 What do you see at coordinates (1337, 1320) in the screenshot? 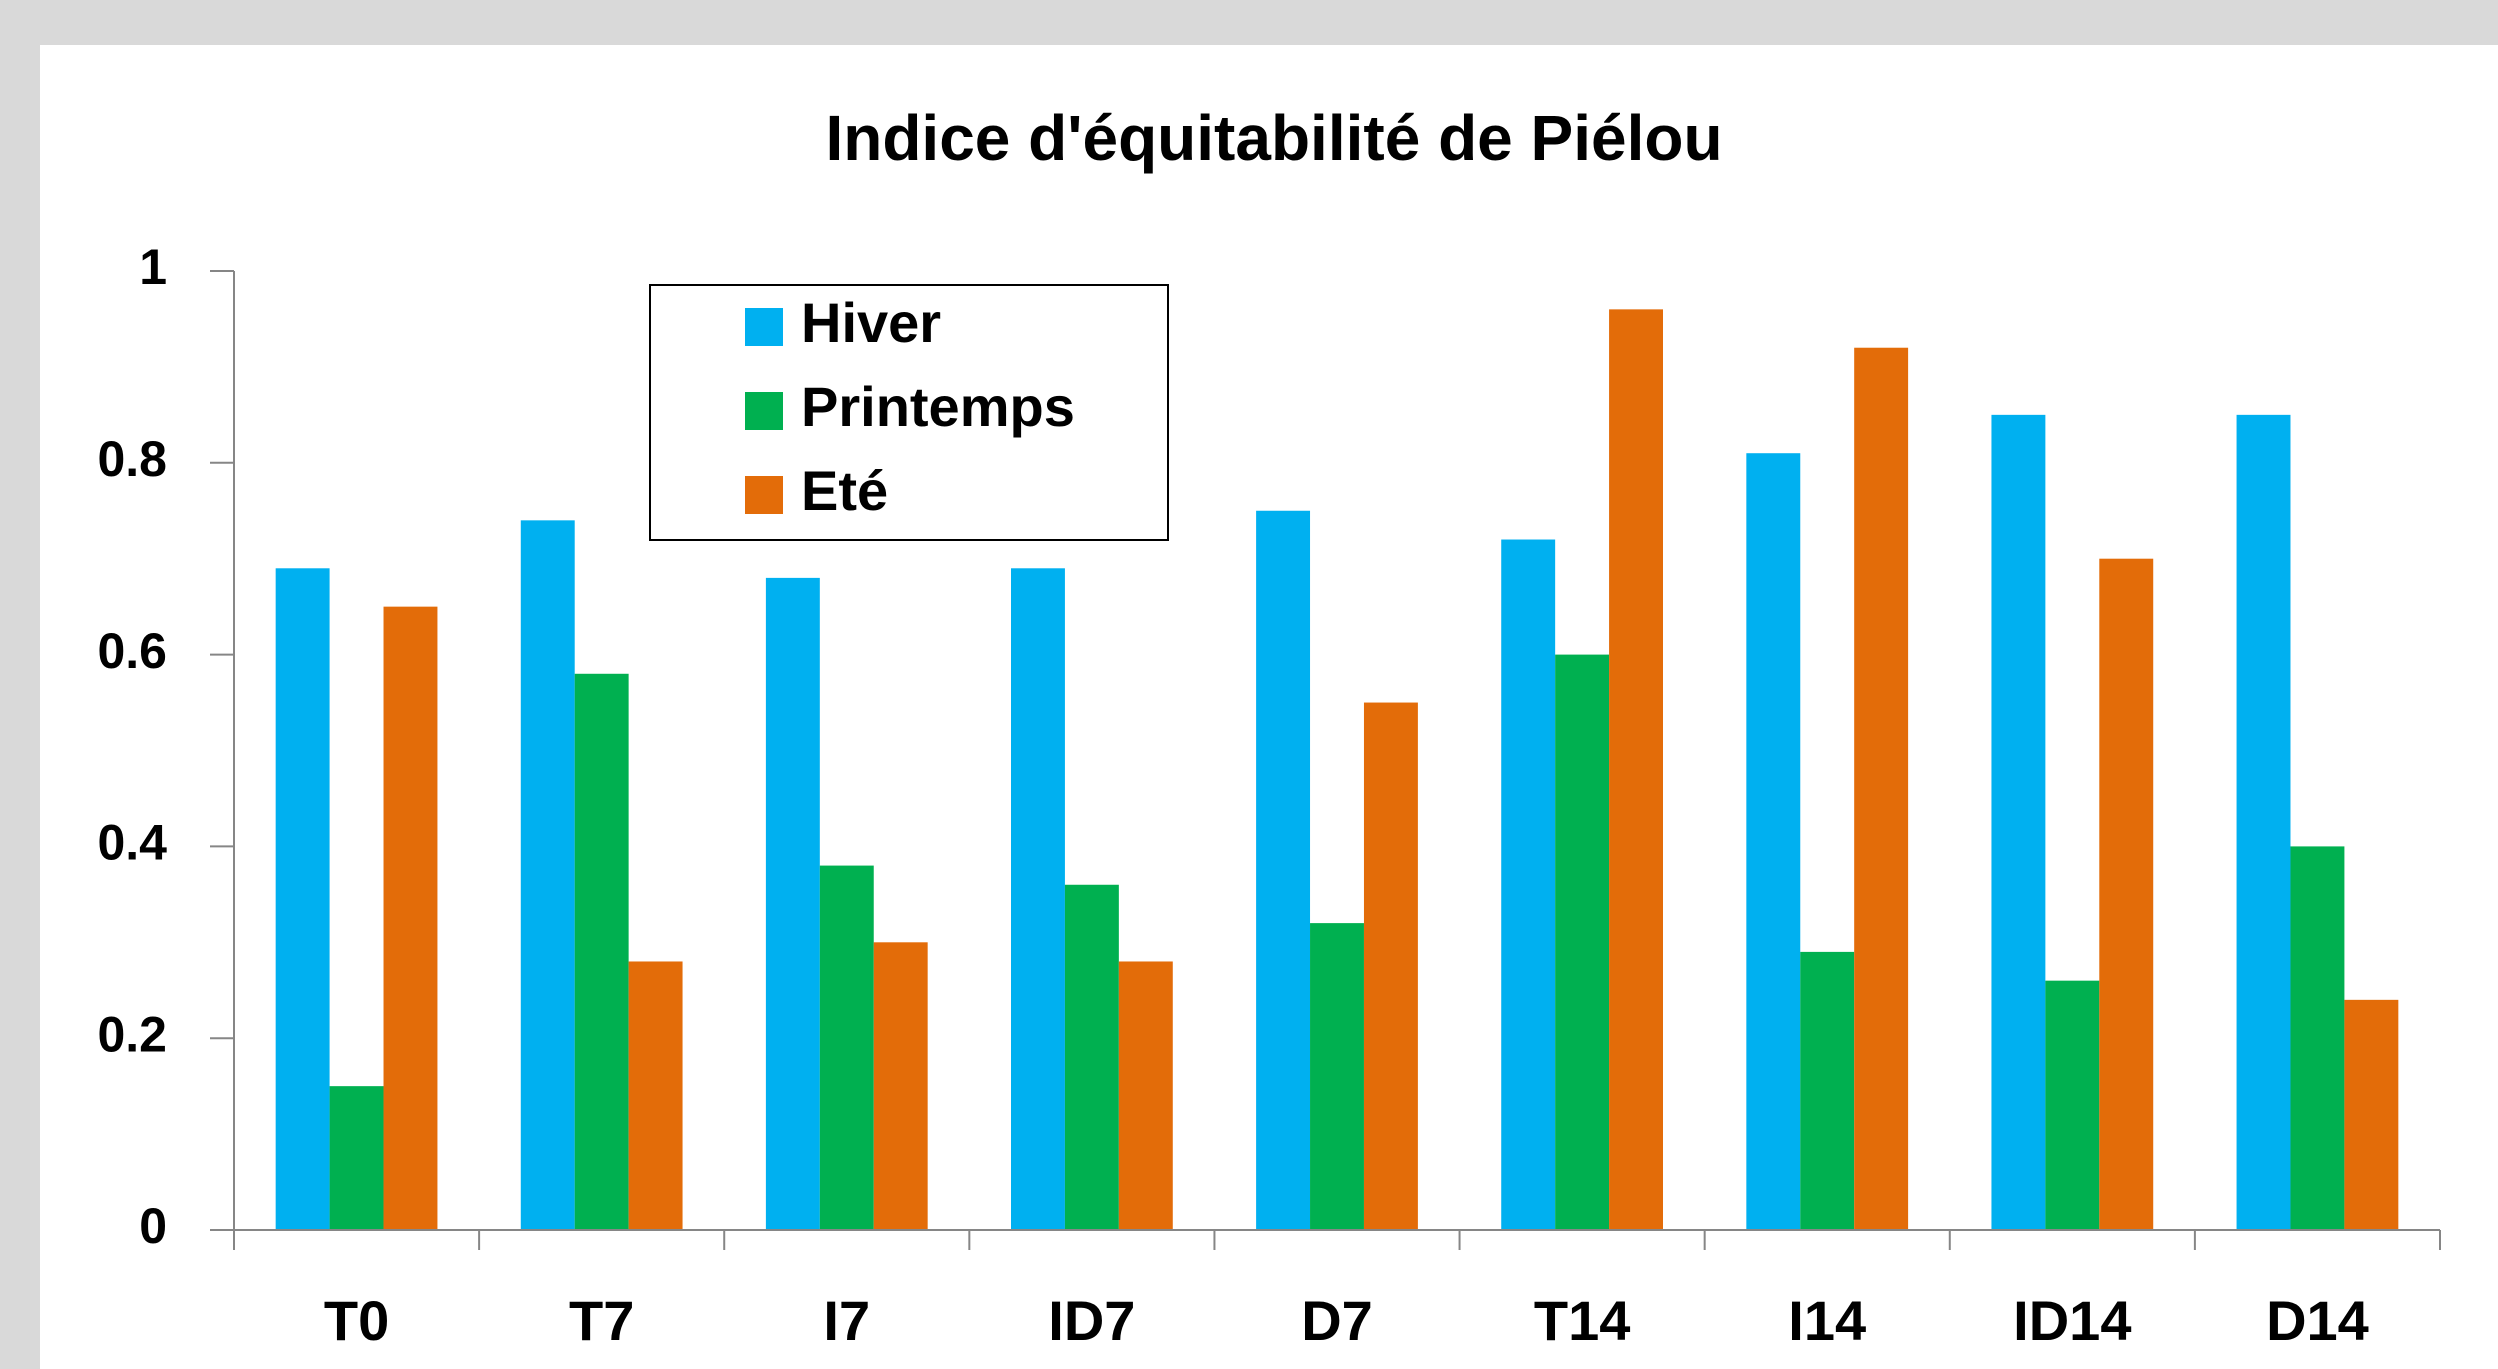
I see `x-tick-label: D7` at bounding box center [1337, 1320].